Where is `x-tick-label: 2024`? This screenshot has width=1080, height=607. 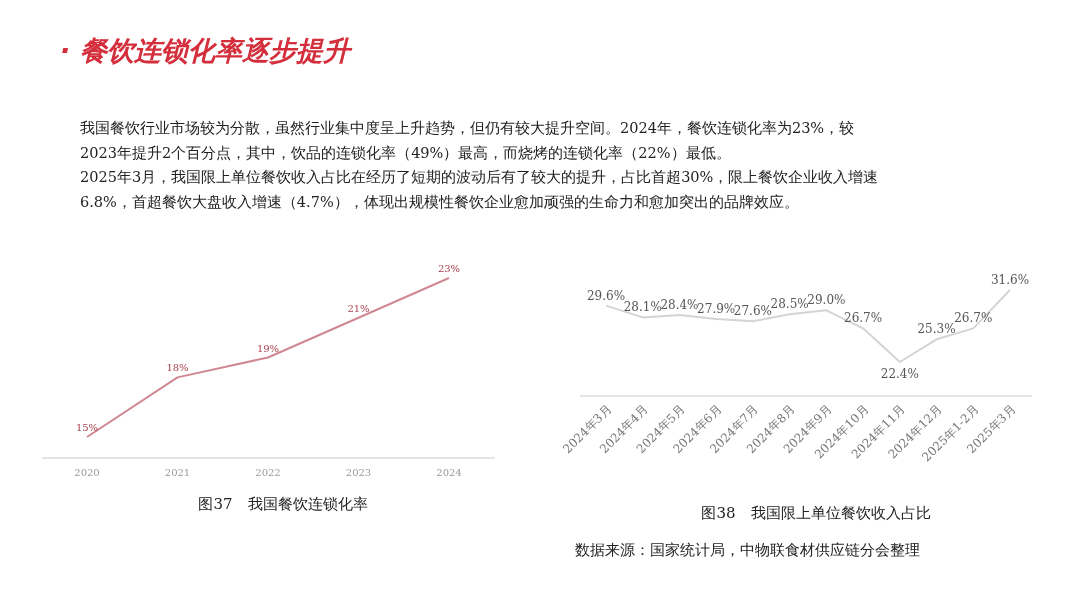 x-tick-label: 2024 is located at coordinates (449, 472).